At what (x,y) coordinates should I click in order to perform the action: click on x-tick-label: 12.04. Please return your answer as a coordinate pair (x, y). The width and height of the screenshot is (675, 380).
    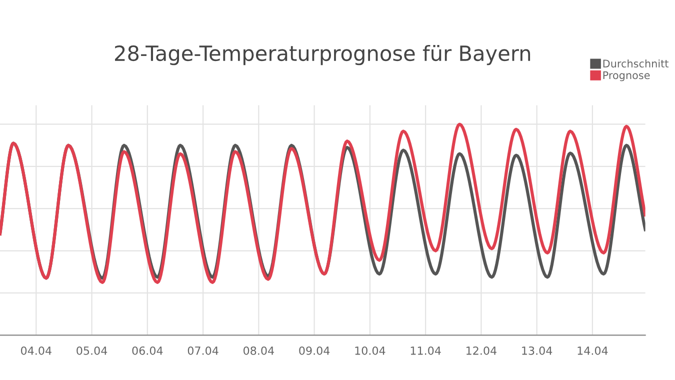
    Looking at the image, I should click on (481, 350).